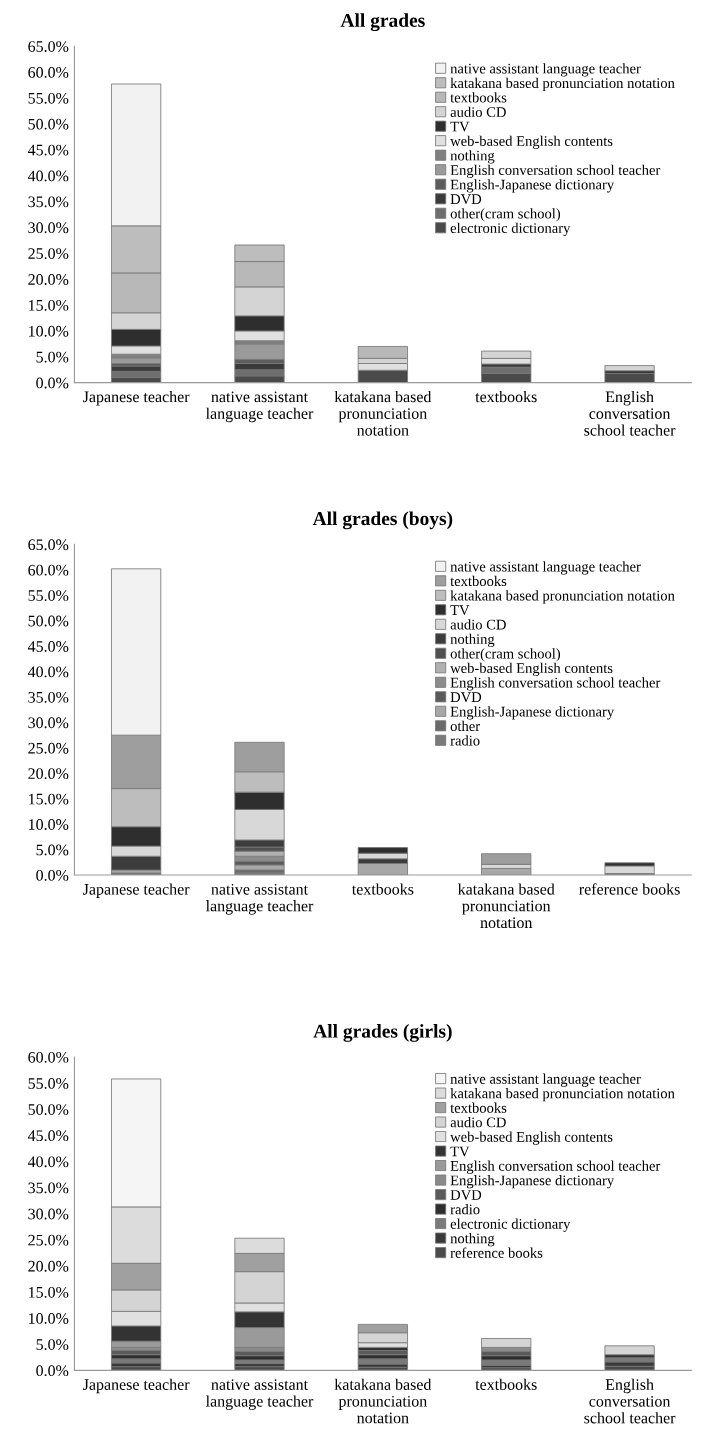  I want to click on chart-title: All grades, so click(382, 22).